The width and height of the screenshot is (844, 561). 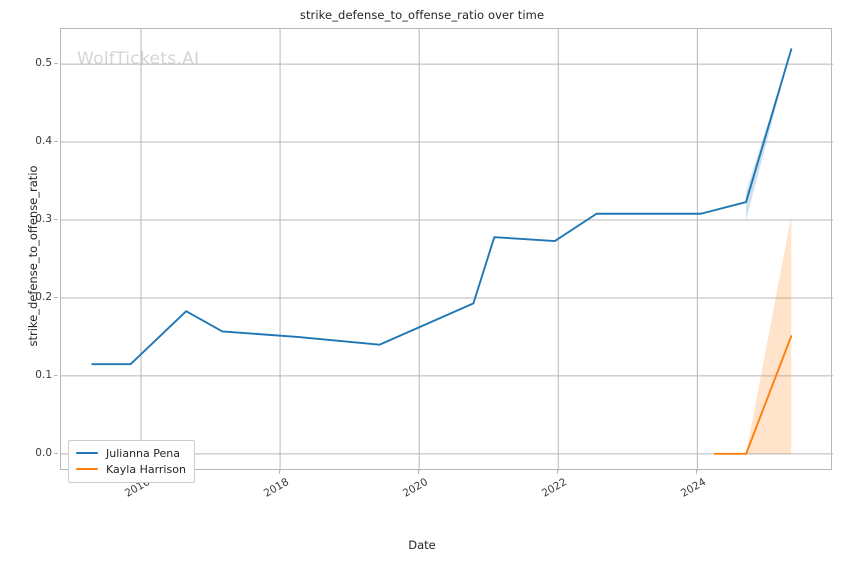 I want to click on confidence-bands, so click(x=769, y=251).